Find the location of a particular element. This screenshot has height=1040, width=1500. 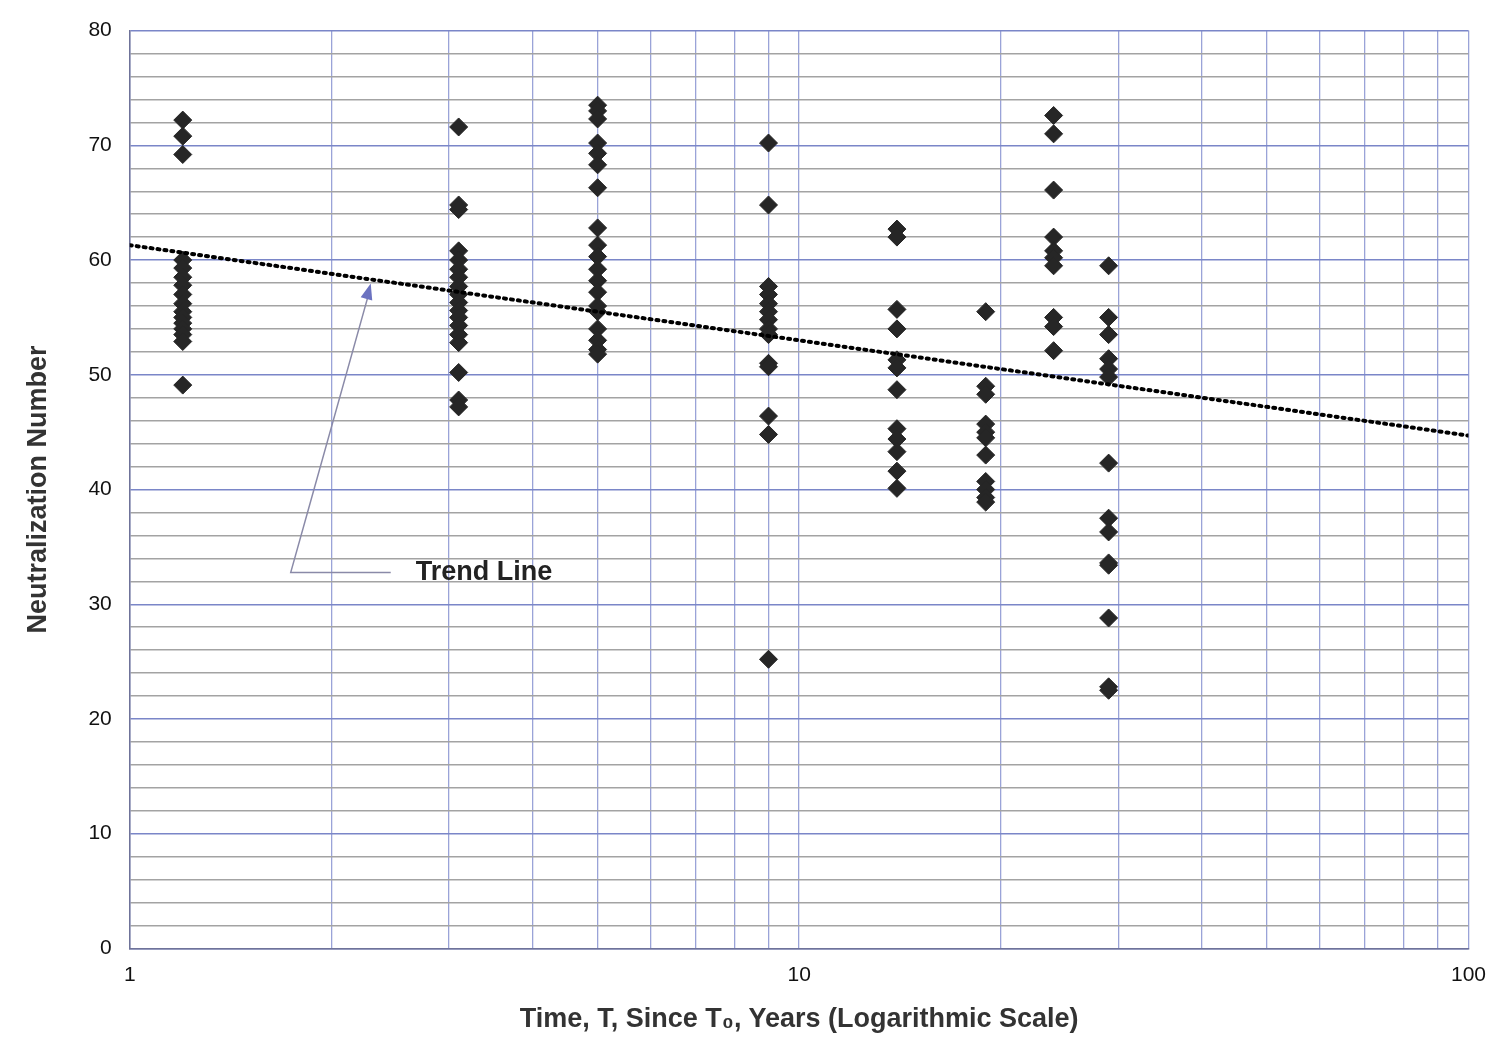

y-tick-label: 60 is located at coordinates (100, 258).